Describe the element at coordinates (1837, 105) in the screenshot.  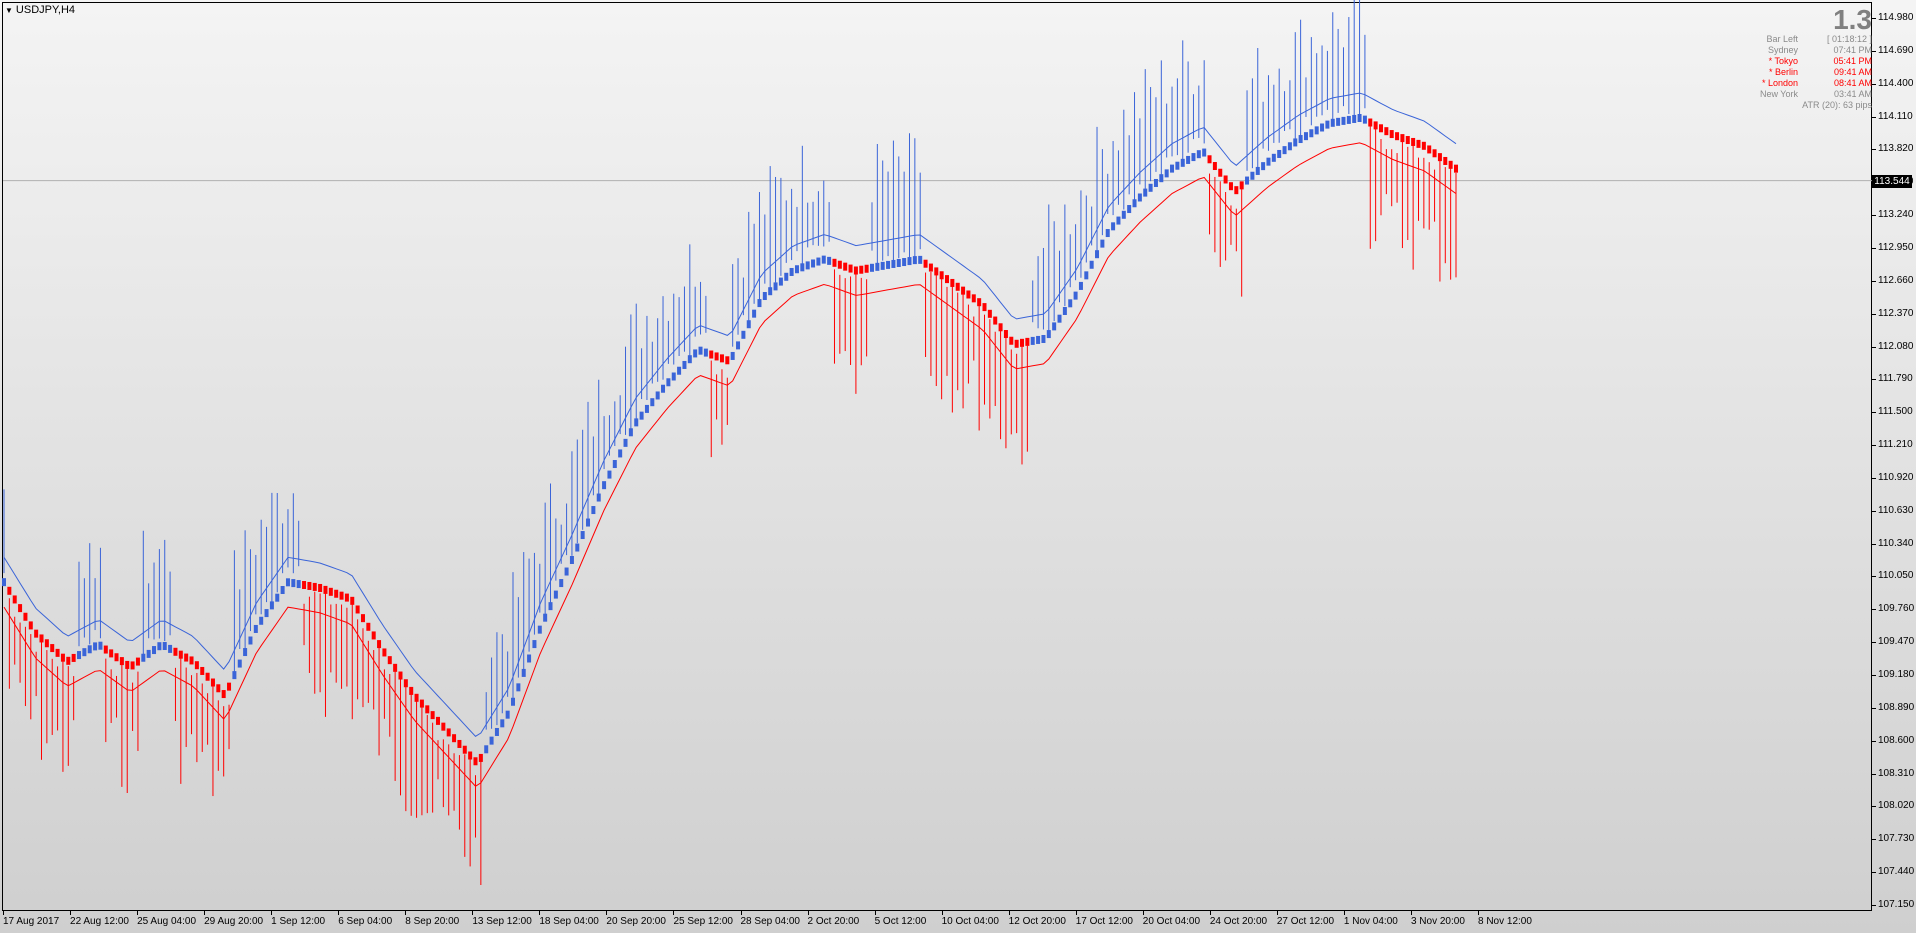
I see `atr-text: ATR (20): 63 pips` at that location.